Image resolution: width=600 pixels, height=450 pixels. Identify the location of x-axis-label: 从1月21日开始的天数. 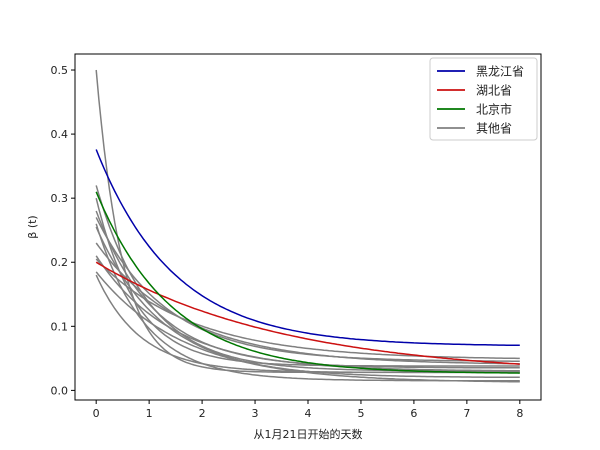
(308, 434).